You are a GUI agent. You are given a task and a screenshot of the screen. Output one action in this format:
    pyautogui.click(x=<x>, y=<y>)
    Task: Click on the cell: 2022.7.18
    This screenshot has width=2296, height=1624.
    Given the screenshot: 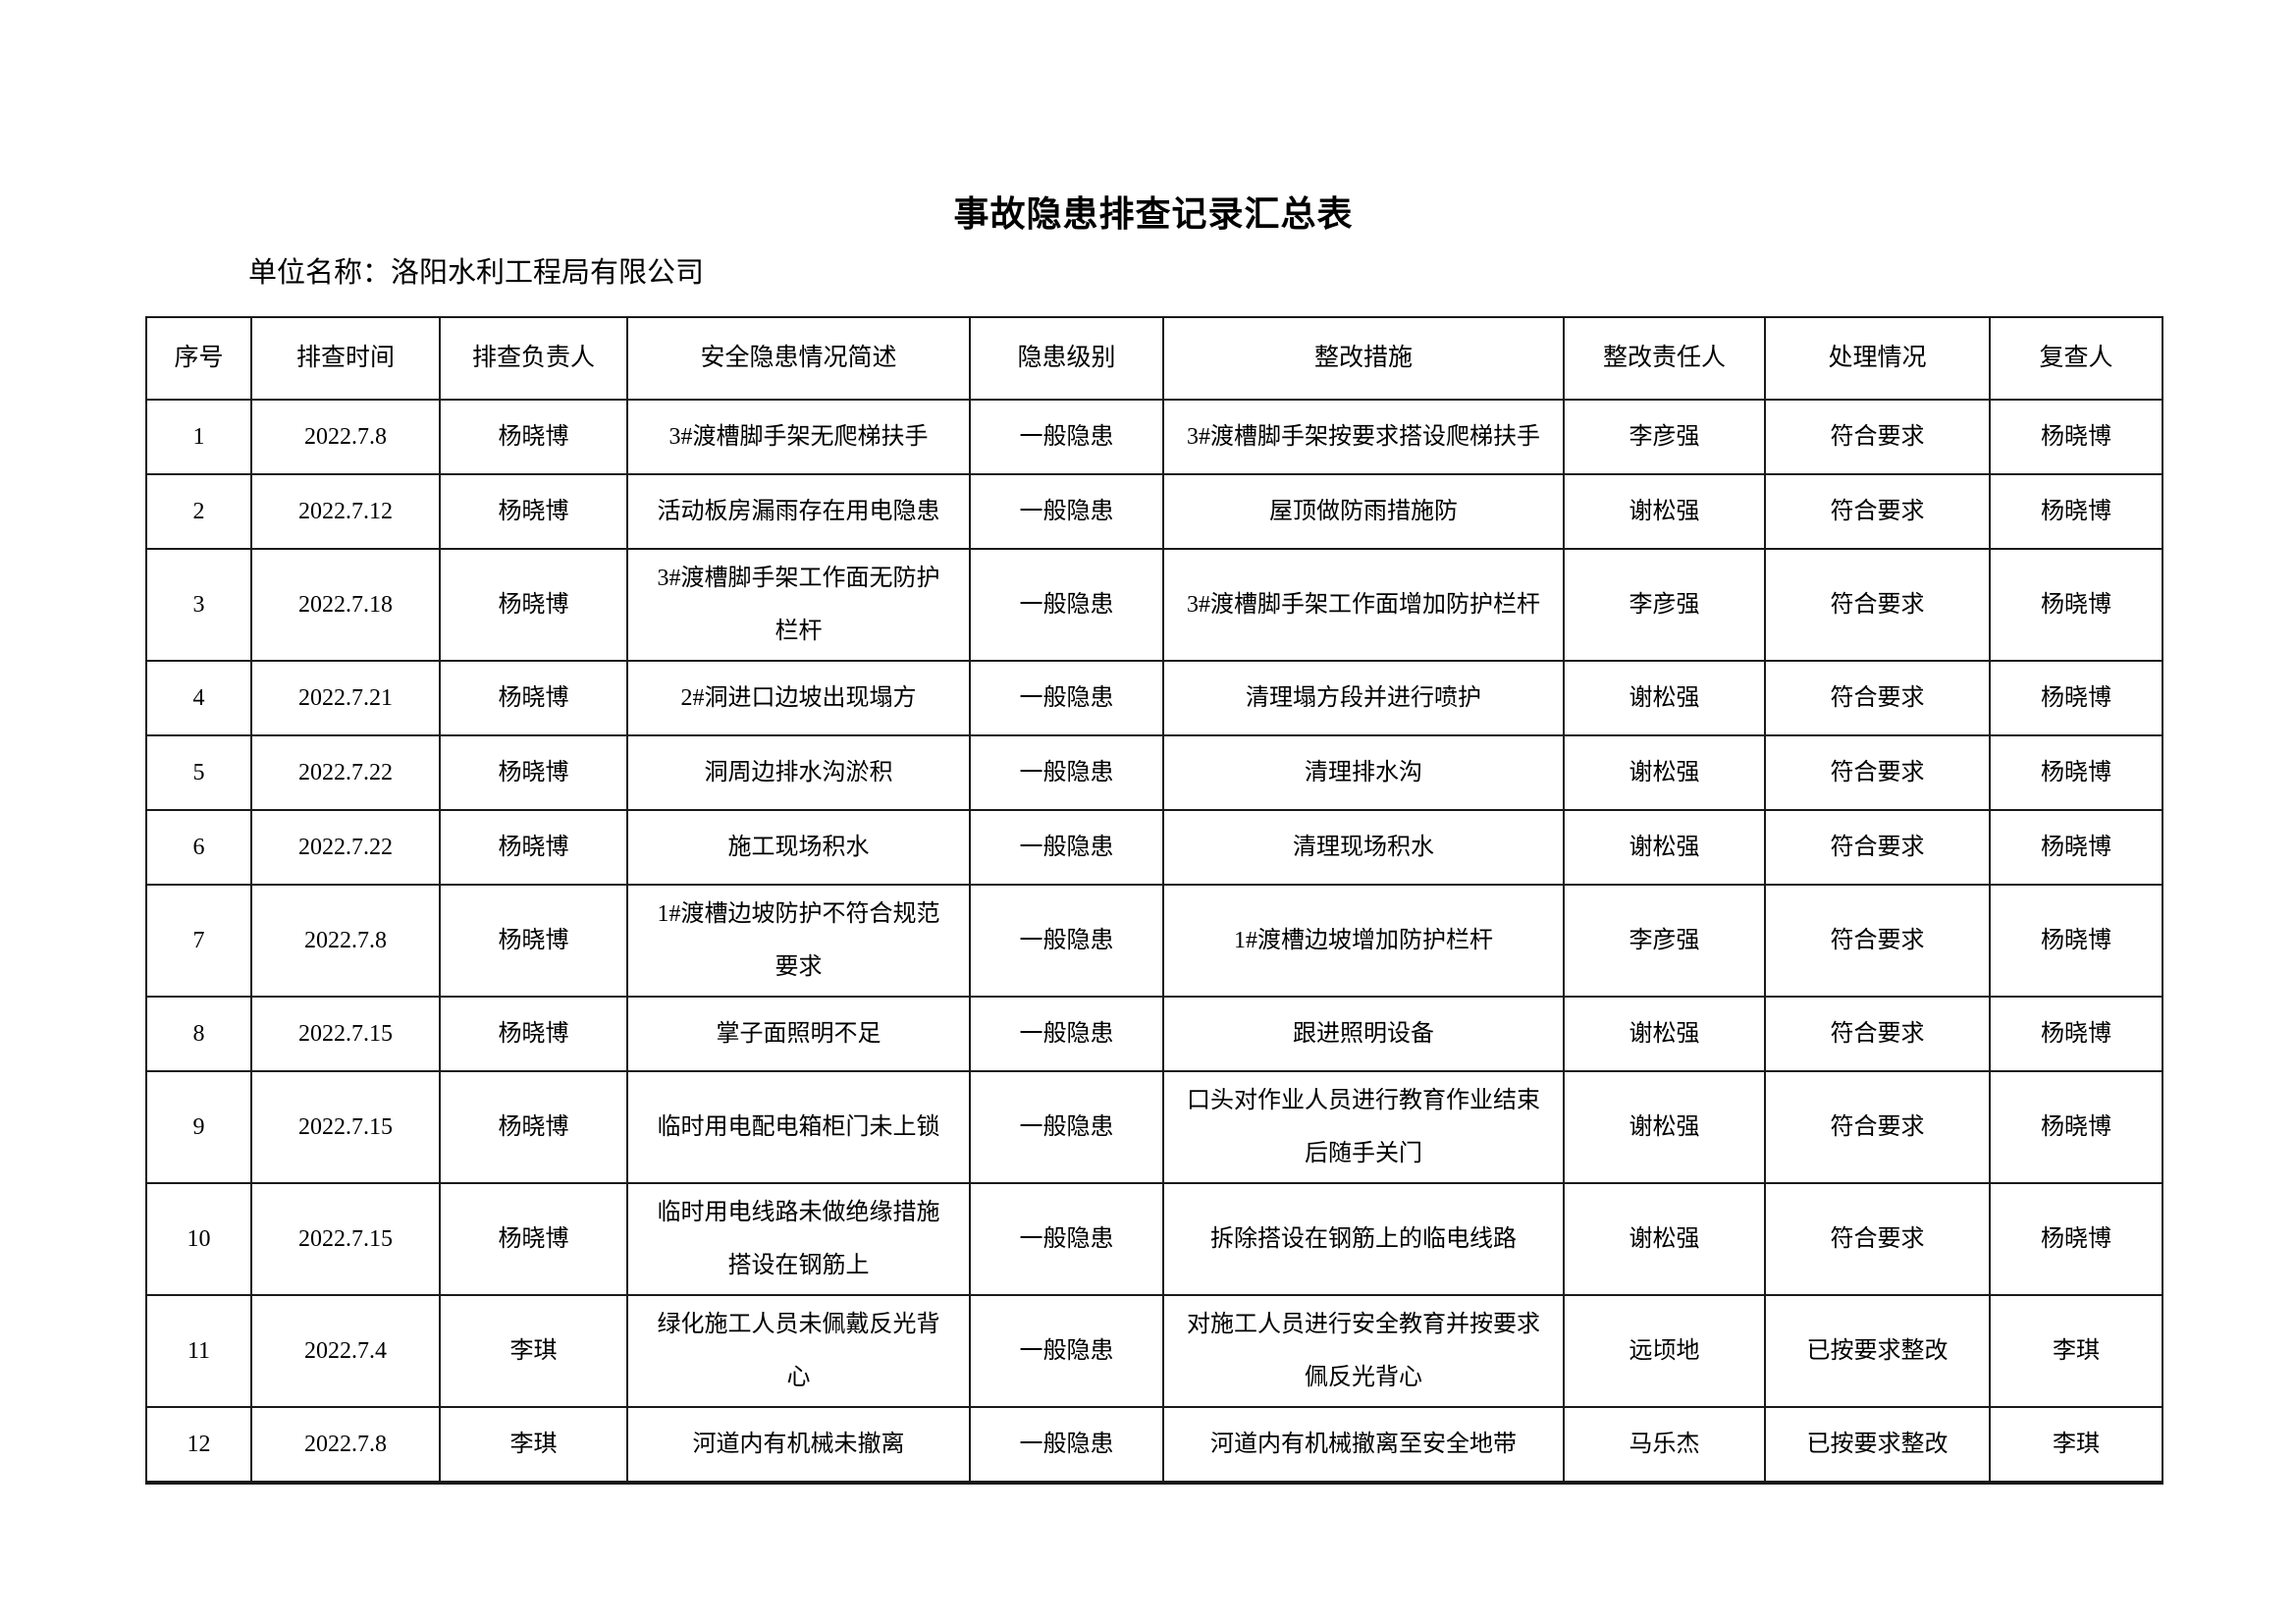 What is the action you would take?
    pyautogui.click(x=345, y=604)
    